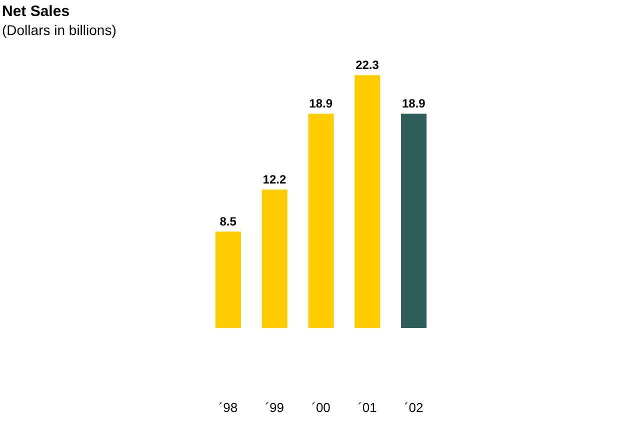 The width and height of the screenshot is (637, 427). Describe the element at coordinates (414, 407) in the screenshot. I see `x-tick-label: ´02` at that location.